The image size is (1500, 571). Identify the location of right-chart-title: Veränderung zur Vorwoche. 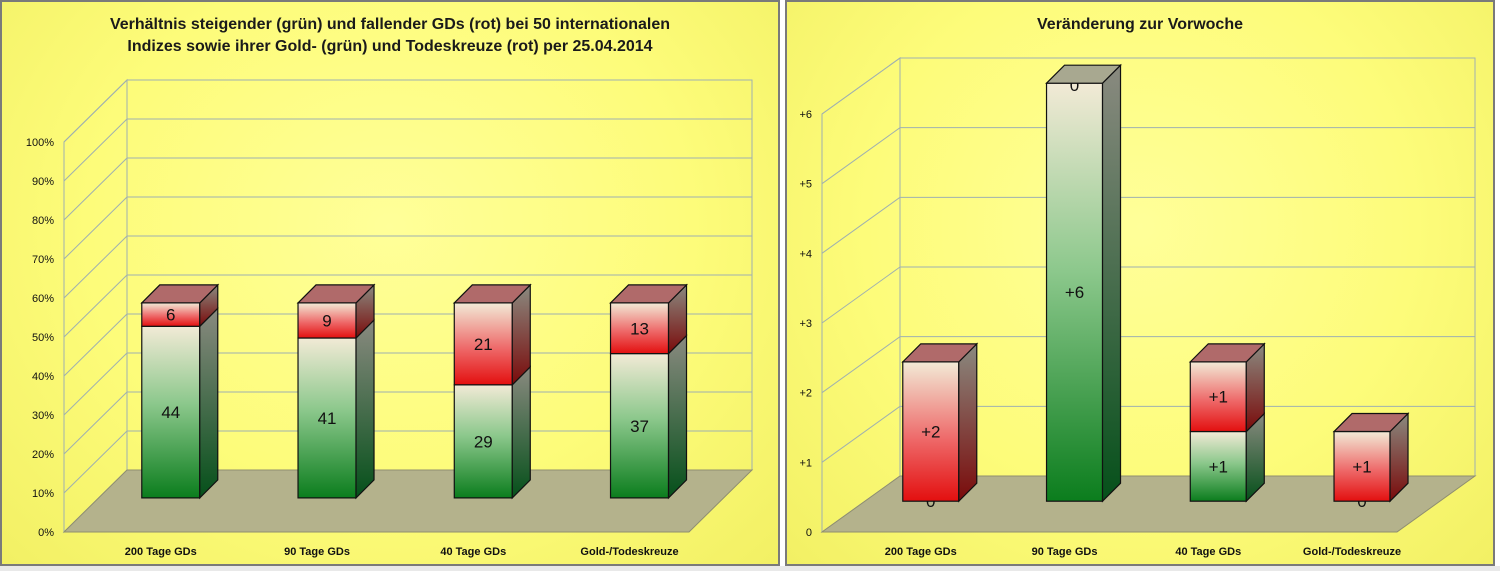
(1140, 24).